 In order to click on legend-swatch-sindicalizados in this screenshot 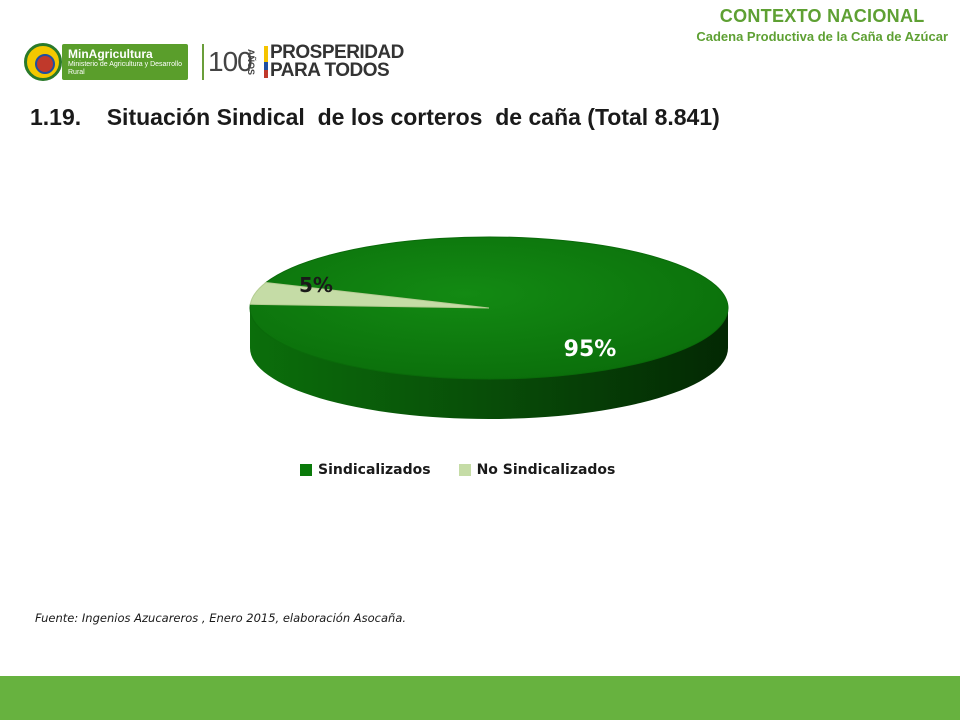, I will do `click(306, 470)`.